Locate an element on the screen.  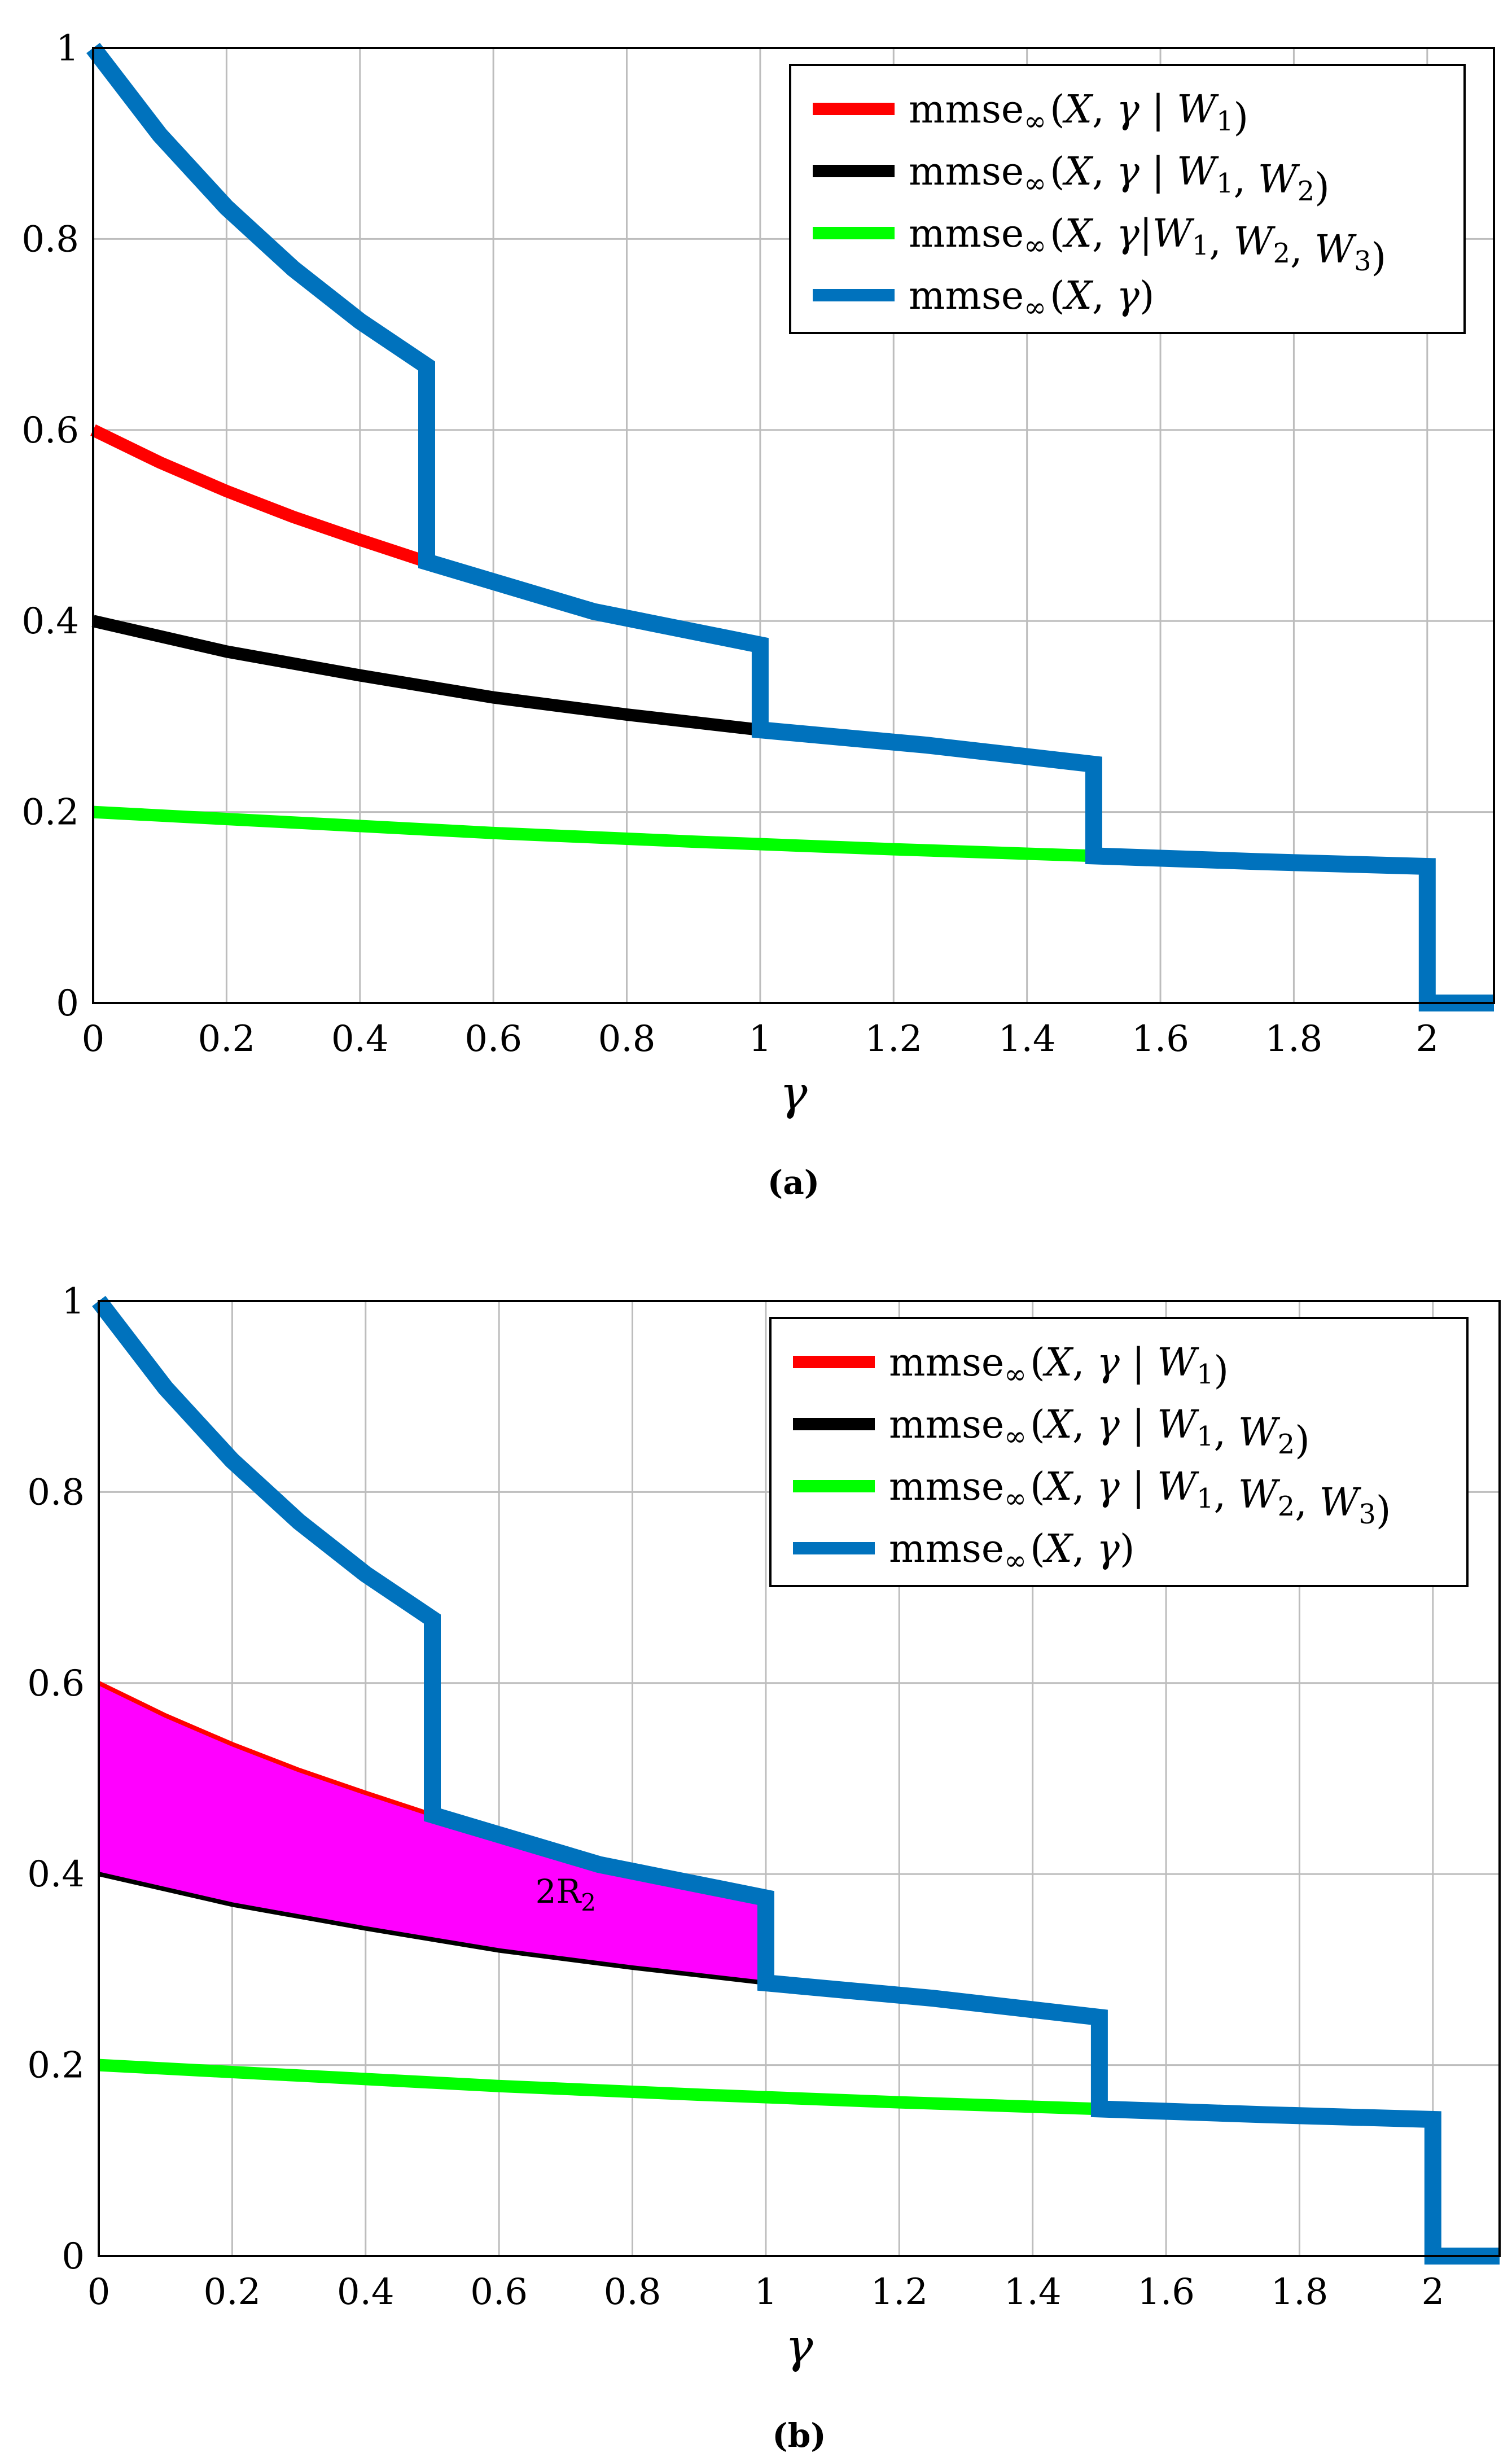
x-axis-label: γ is located at coordinates (793, 1093).